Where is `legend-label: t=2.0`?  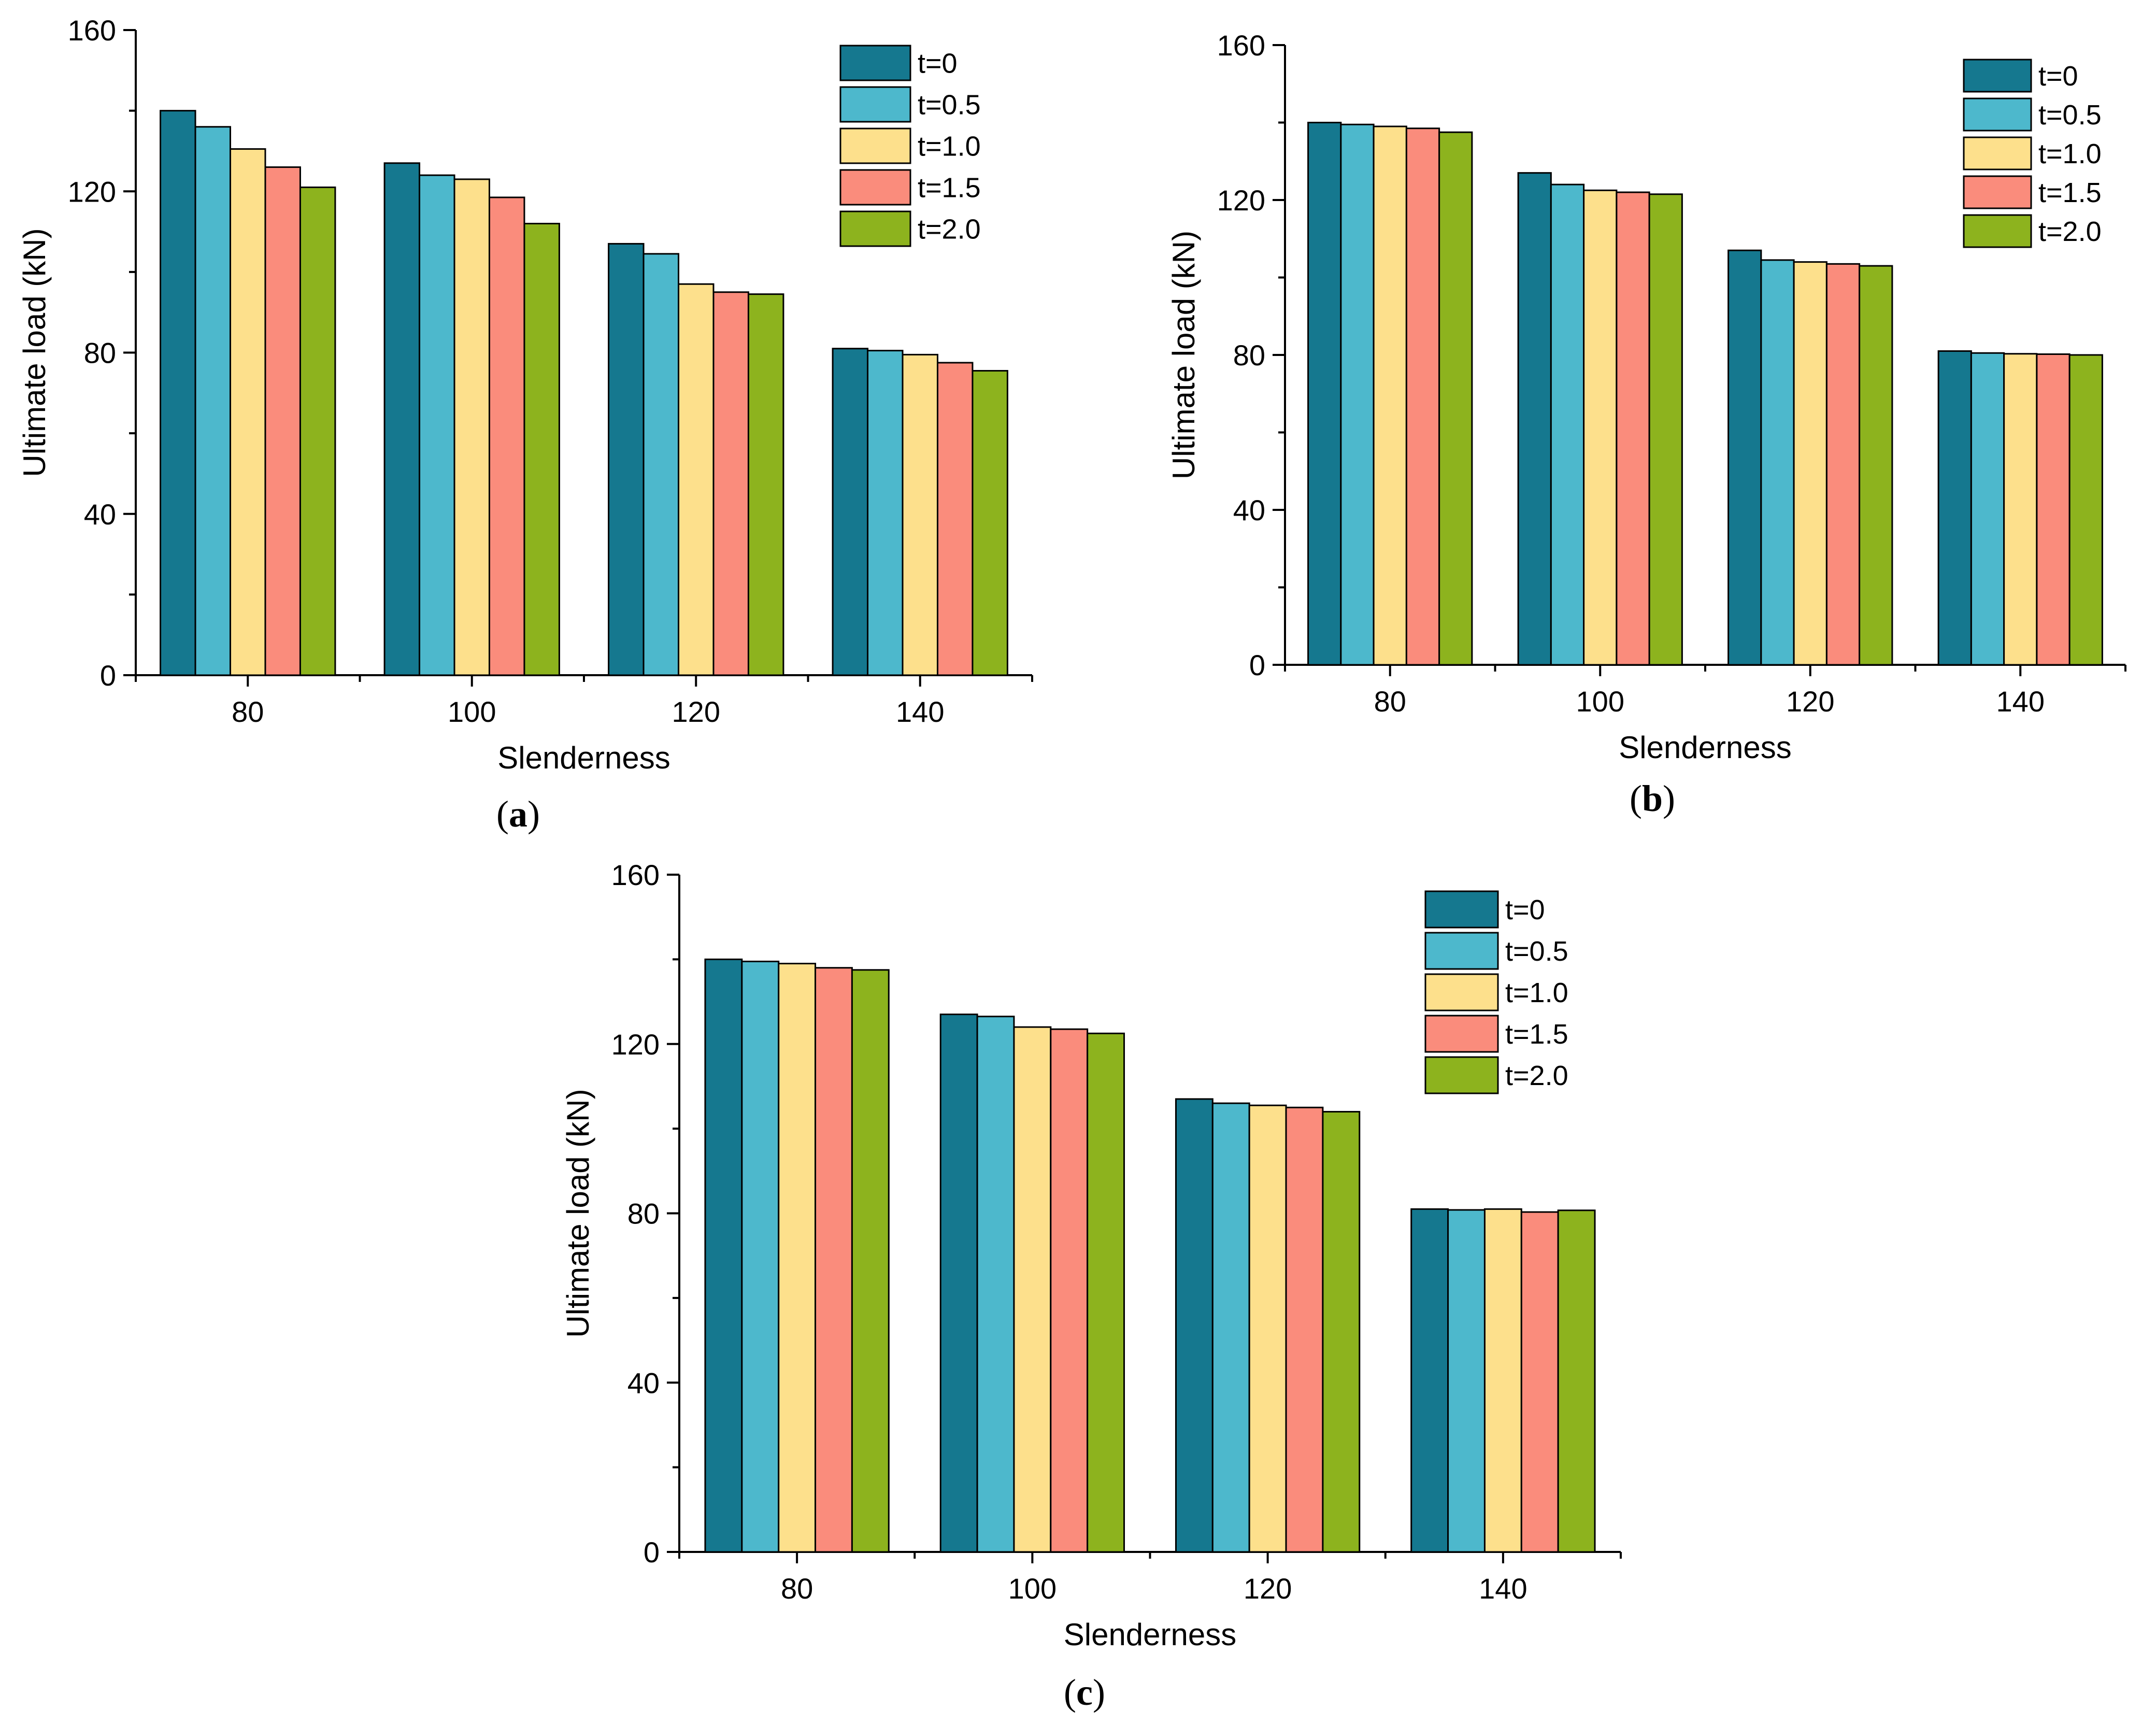
legend-label: t=2.0 is located at coordinates (1536, 1076).